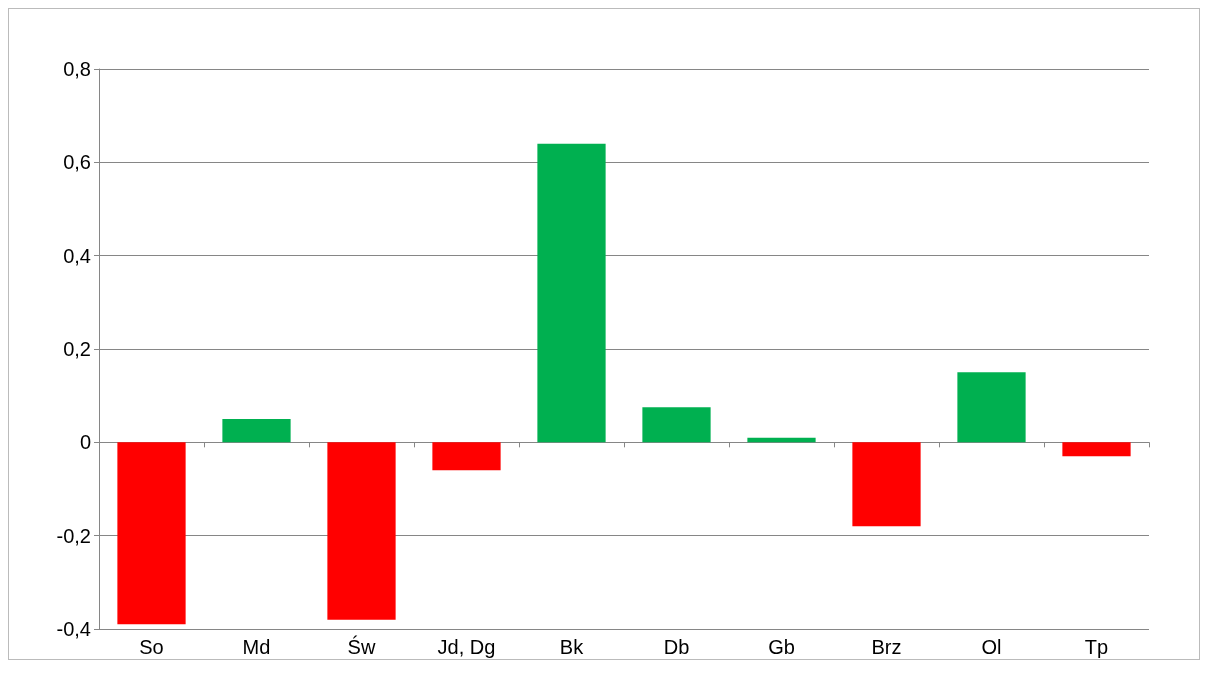 The height and width of the screenshot is (677, 1214). I want to click on y-tick-label: 0,2, so click(77, 349).